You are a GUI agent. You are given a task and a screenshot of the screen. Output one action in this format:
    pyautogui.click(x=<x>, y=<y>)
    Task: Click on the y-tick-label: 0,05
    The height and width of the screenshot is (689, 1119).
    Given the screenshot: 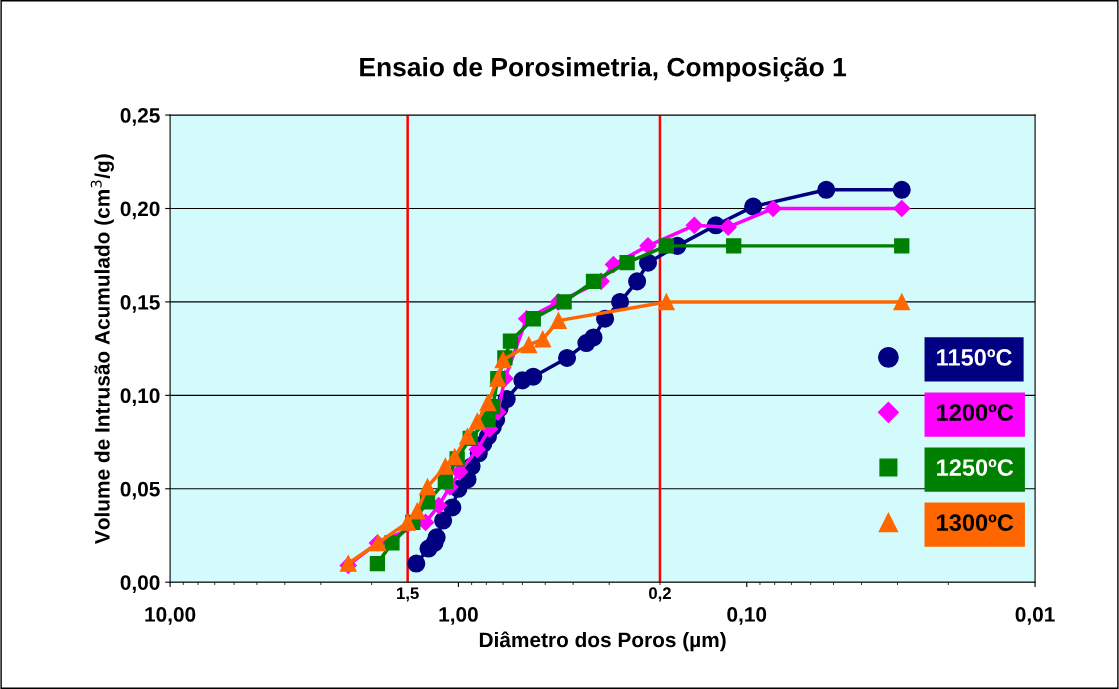 What is the action you would take?
    pyautogui.click(x=140, y=490)
    